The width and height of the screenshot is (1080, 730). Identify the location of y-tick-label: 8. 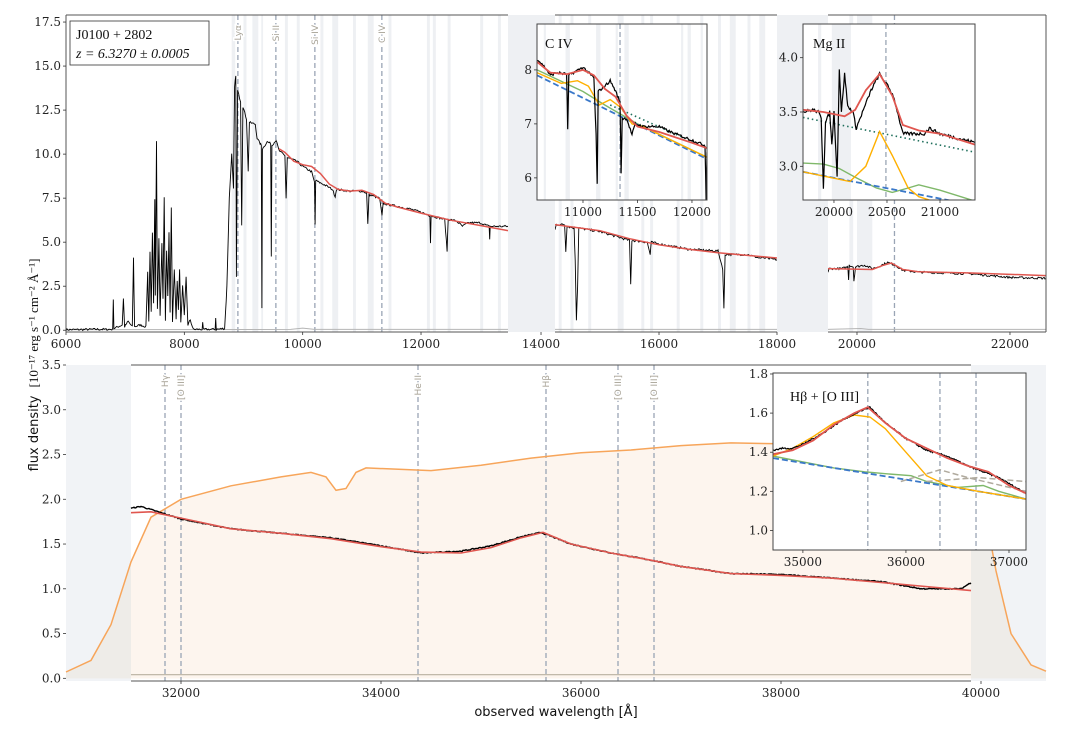
(528, 70).